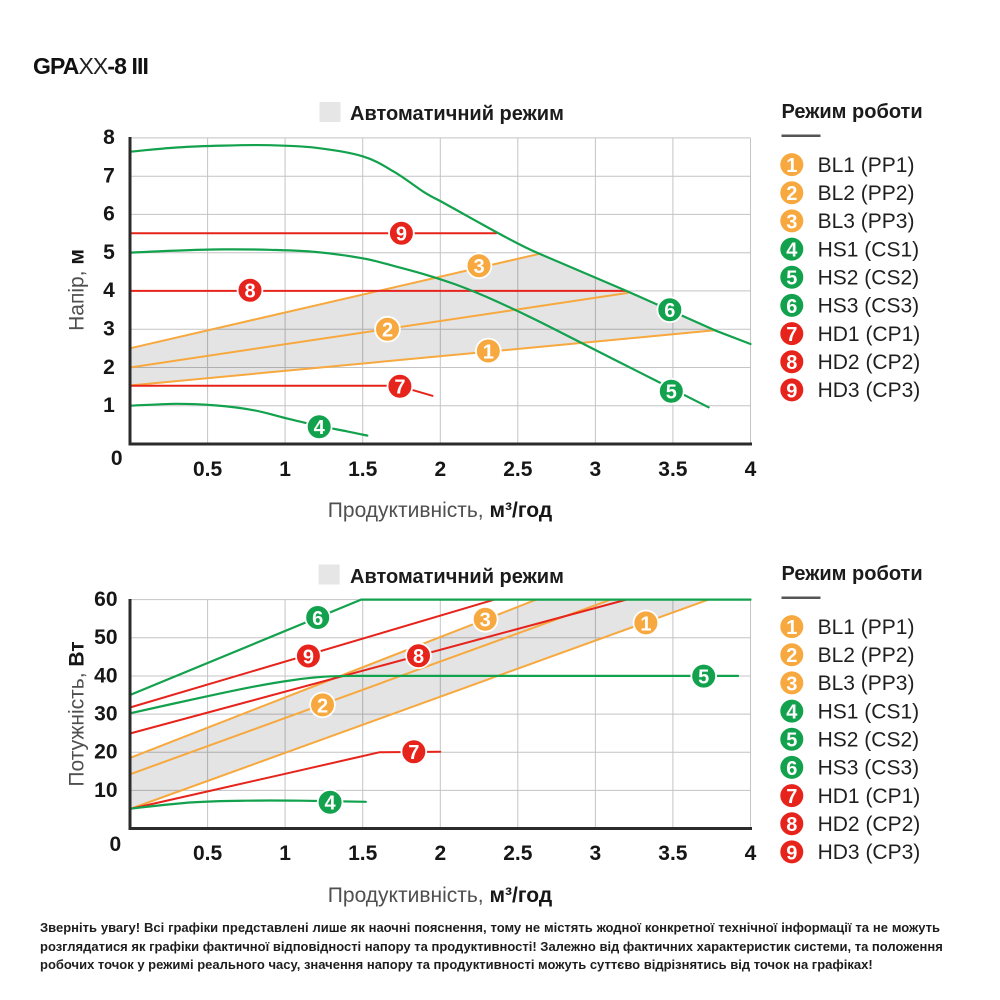 The image size is (1000, 1000). I want to click on svg-text: 10, so click(105, 790).